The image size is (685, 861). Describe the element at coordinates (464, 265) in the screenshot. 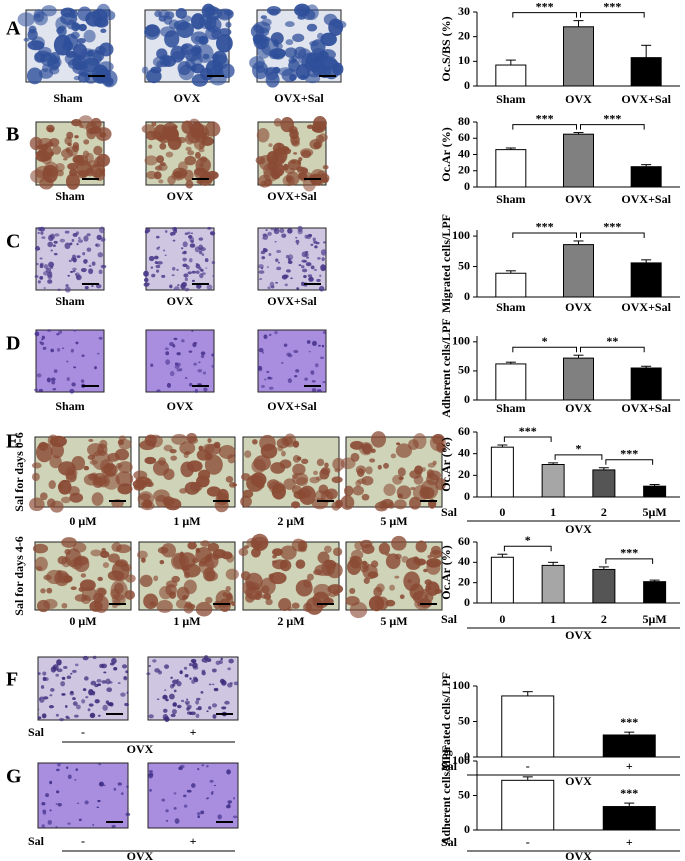

I see `y-tick-label: 50` at that location.